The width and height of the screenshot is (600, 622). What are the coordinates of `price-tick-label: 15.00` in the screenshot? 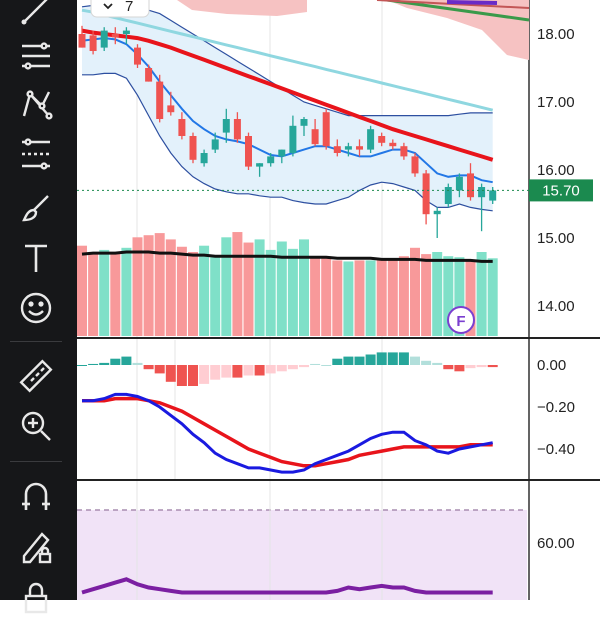 It's located at (556, 238).